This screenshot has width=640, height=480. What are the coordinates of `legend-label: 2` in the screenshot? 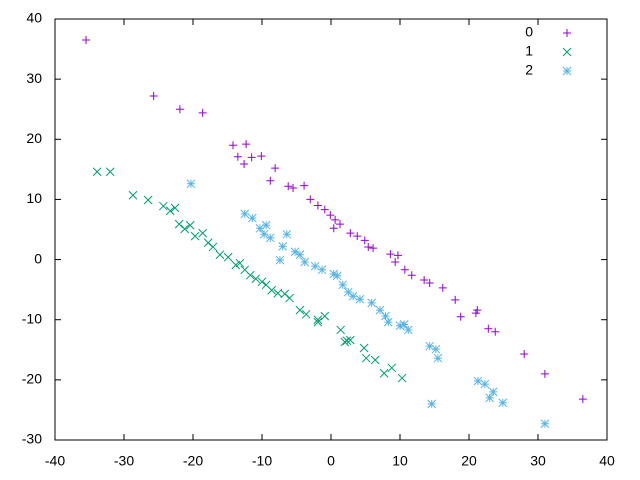 It's located at (529, 70).